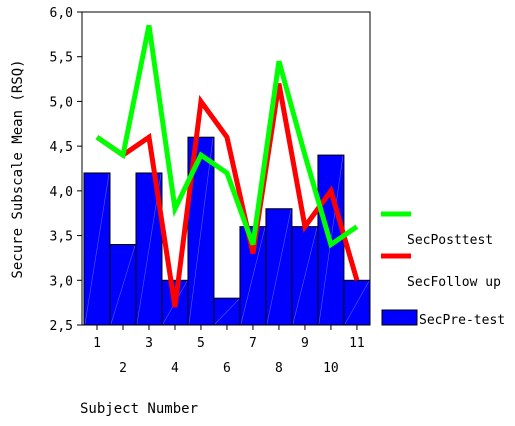 This screenshot has height=426, width=515. What do you see at coordinates (123, 368) in the screenshot?
I see `x-tick-label: 2` at bounding box center [123, 368].